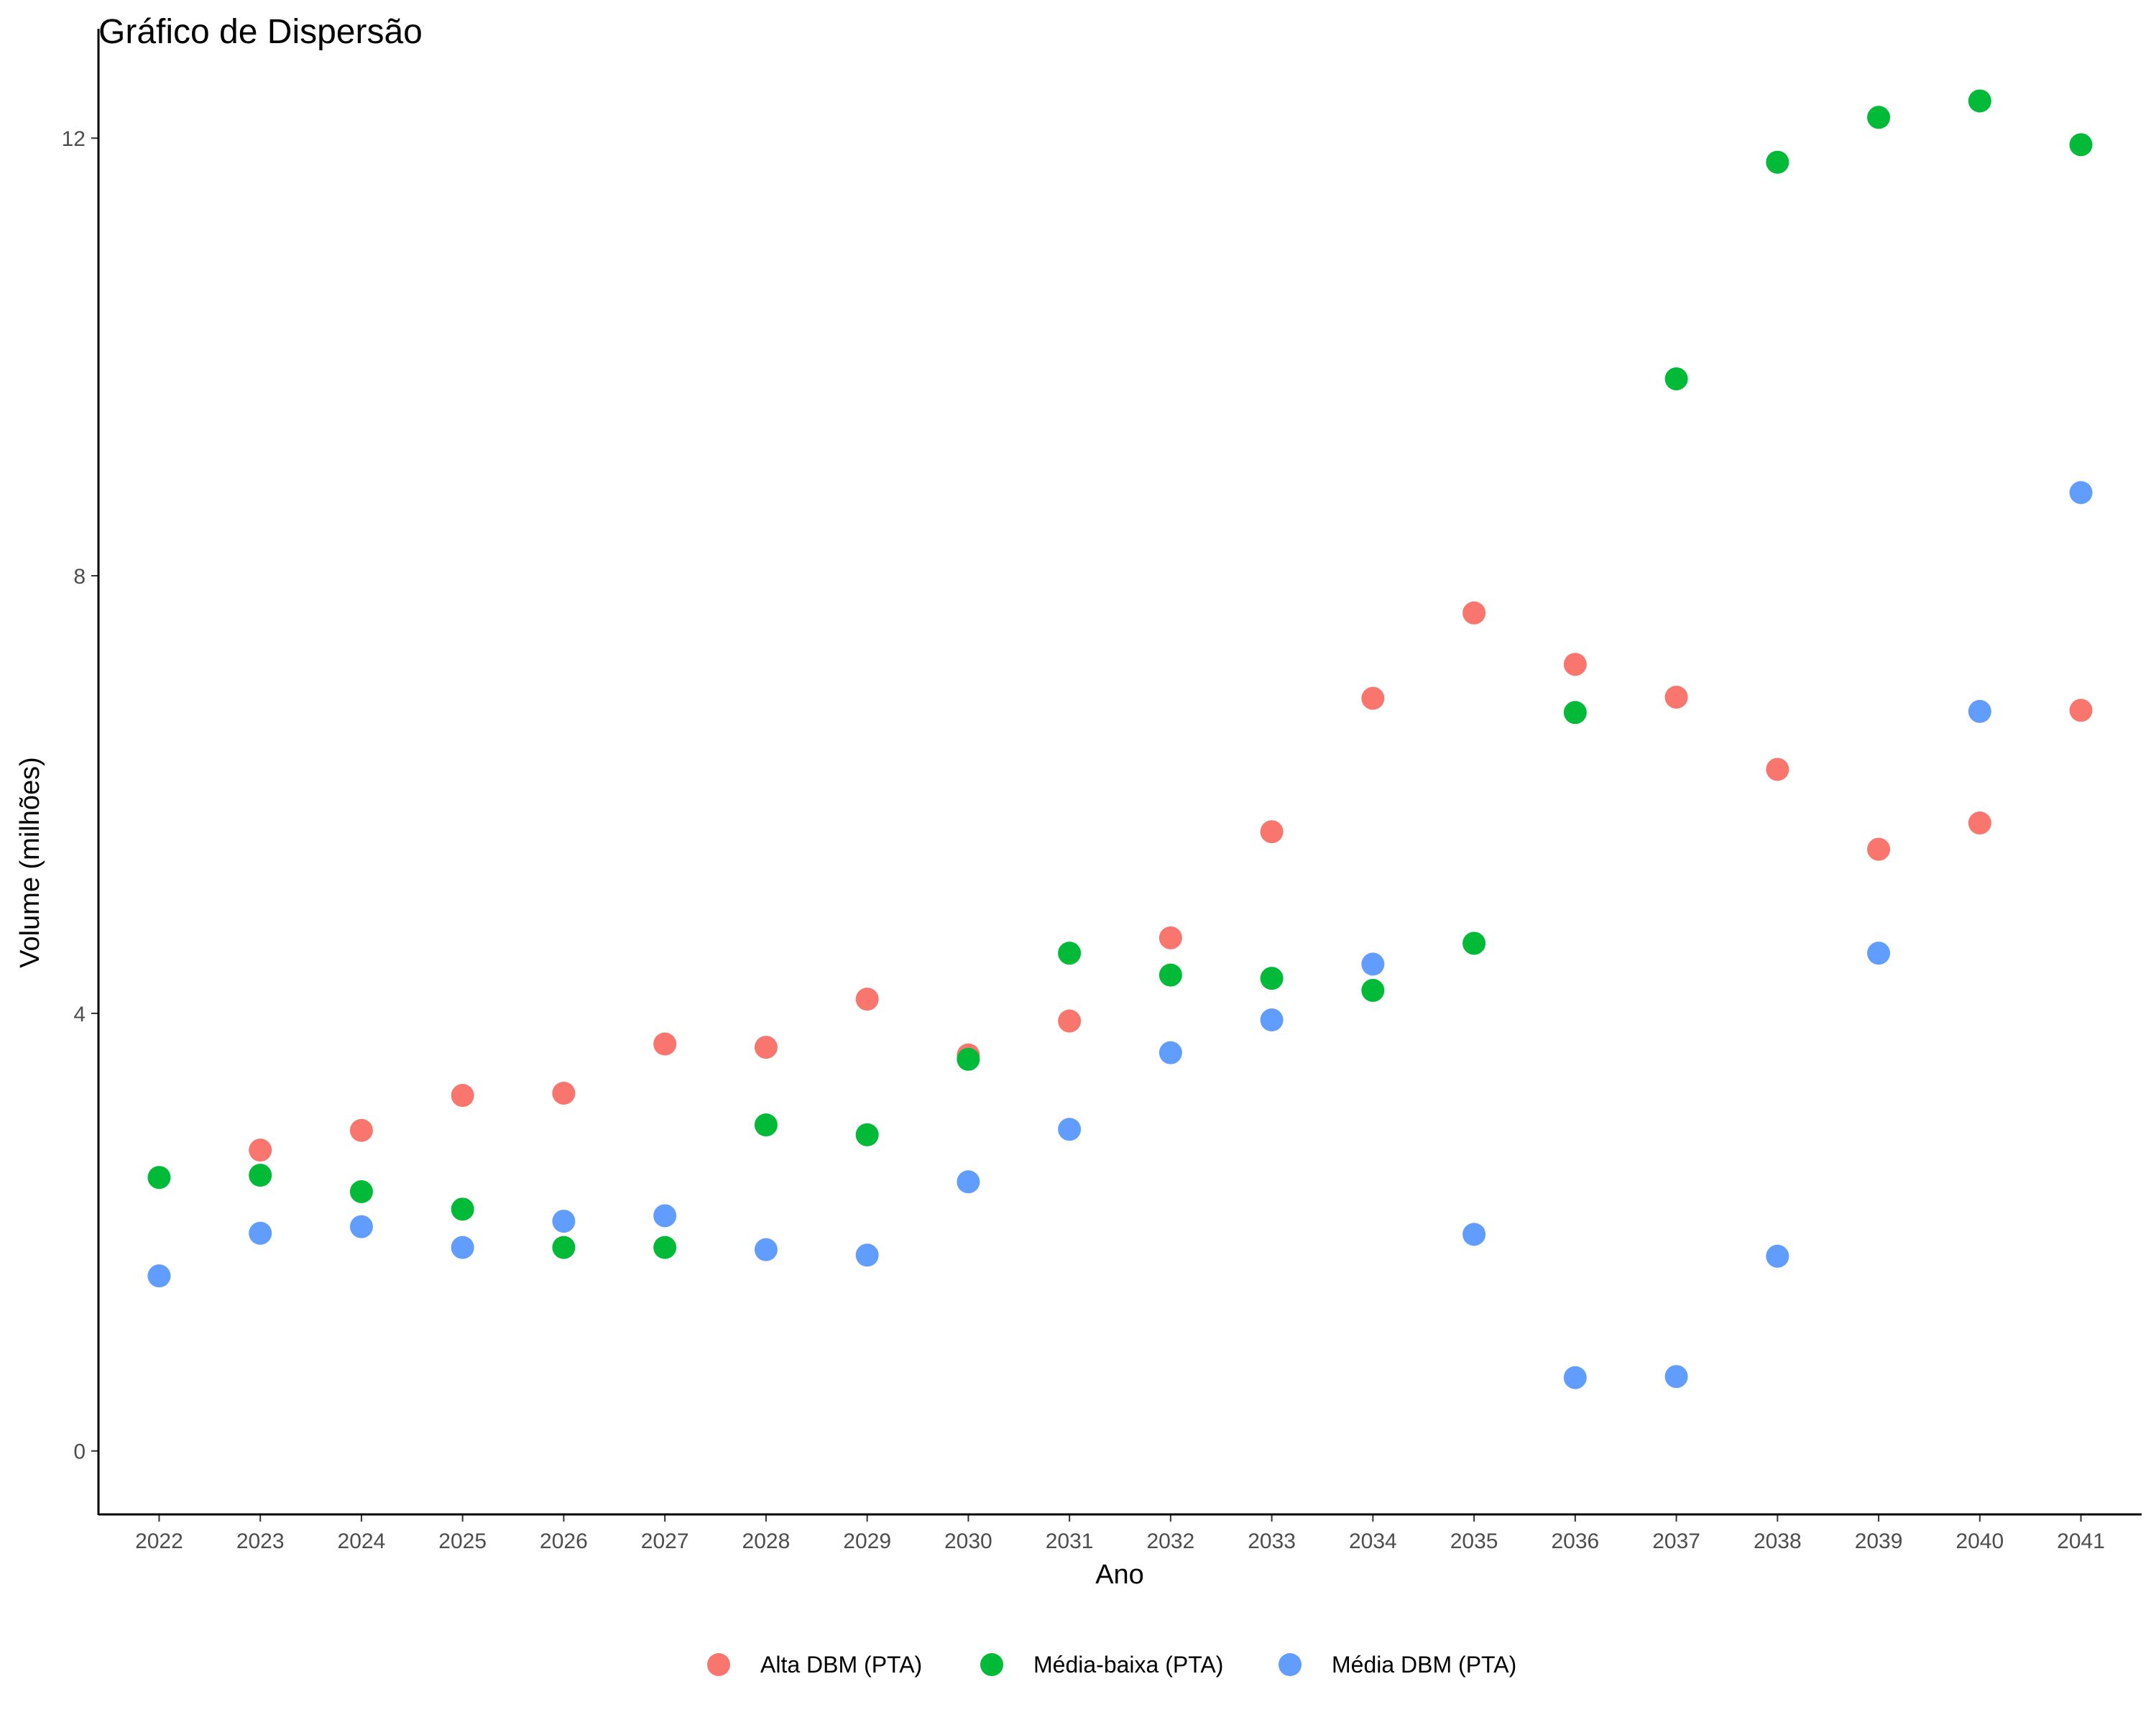 The height and width of the screenshot is (1725, 2156). Describe the element at coordinates (260, 32) in the screenshot. I see `chart-title: Gráfico de Dispersão` at that location.